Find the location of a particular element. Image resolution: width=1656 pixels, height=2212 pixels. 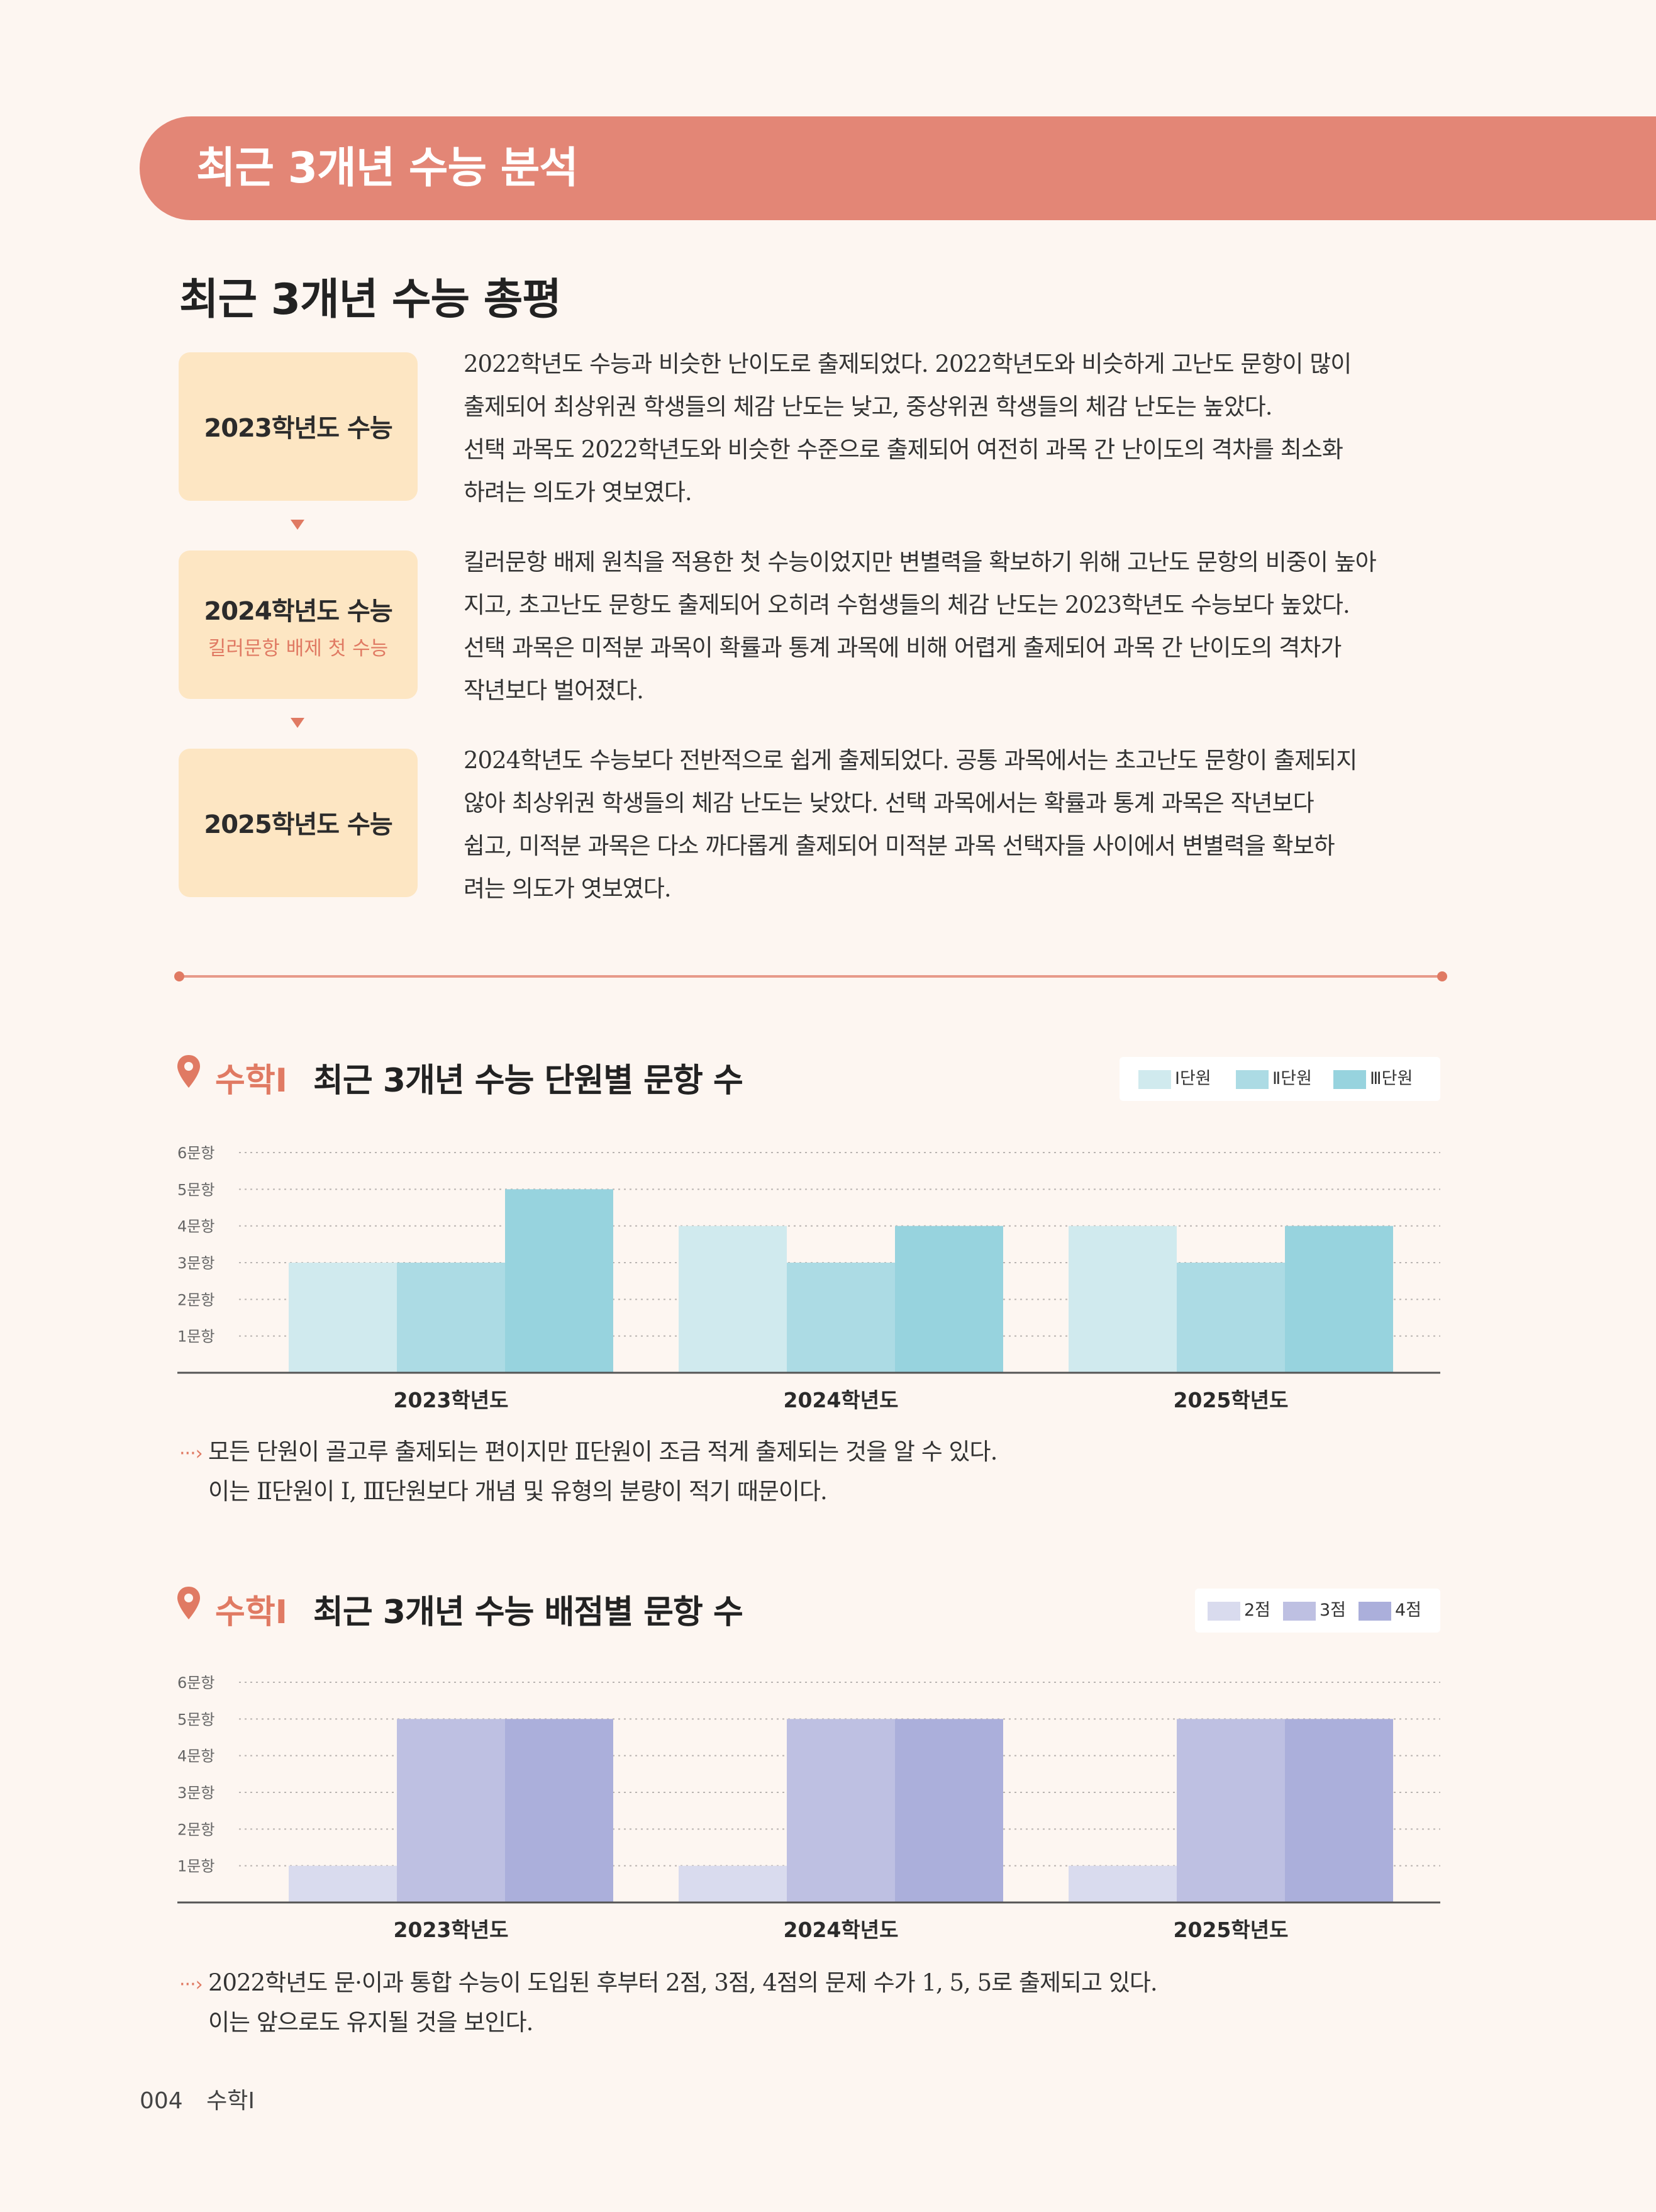

page-number: 004 is located at coordinates (161, 2101).